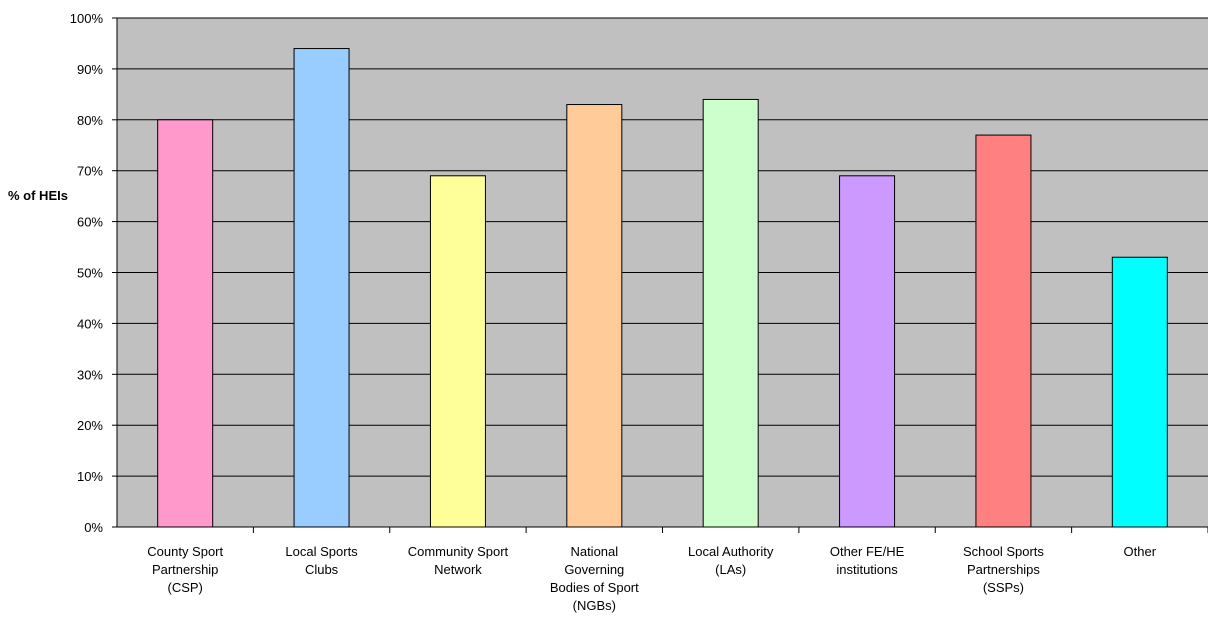 Image resolution: width=1208 pixels, height=621 pixels. I want to click on x-tick-label: Other, so click(1140, 551).